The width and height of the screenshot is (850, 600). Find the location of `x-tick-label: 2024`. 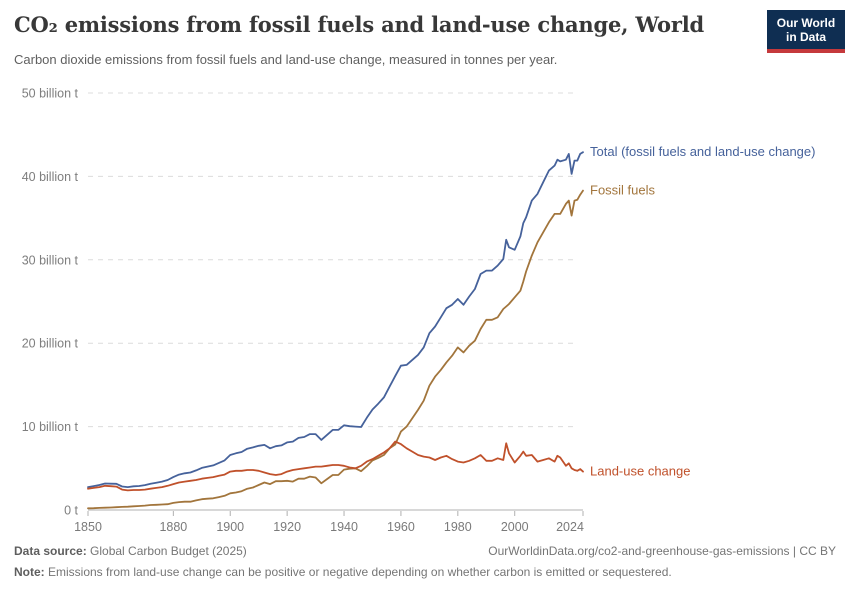

x-tick-label: 2024 is located at coordinates (570, 527).